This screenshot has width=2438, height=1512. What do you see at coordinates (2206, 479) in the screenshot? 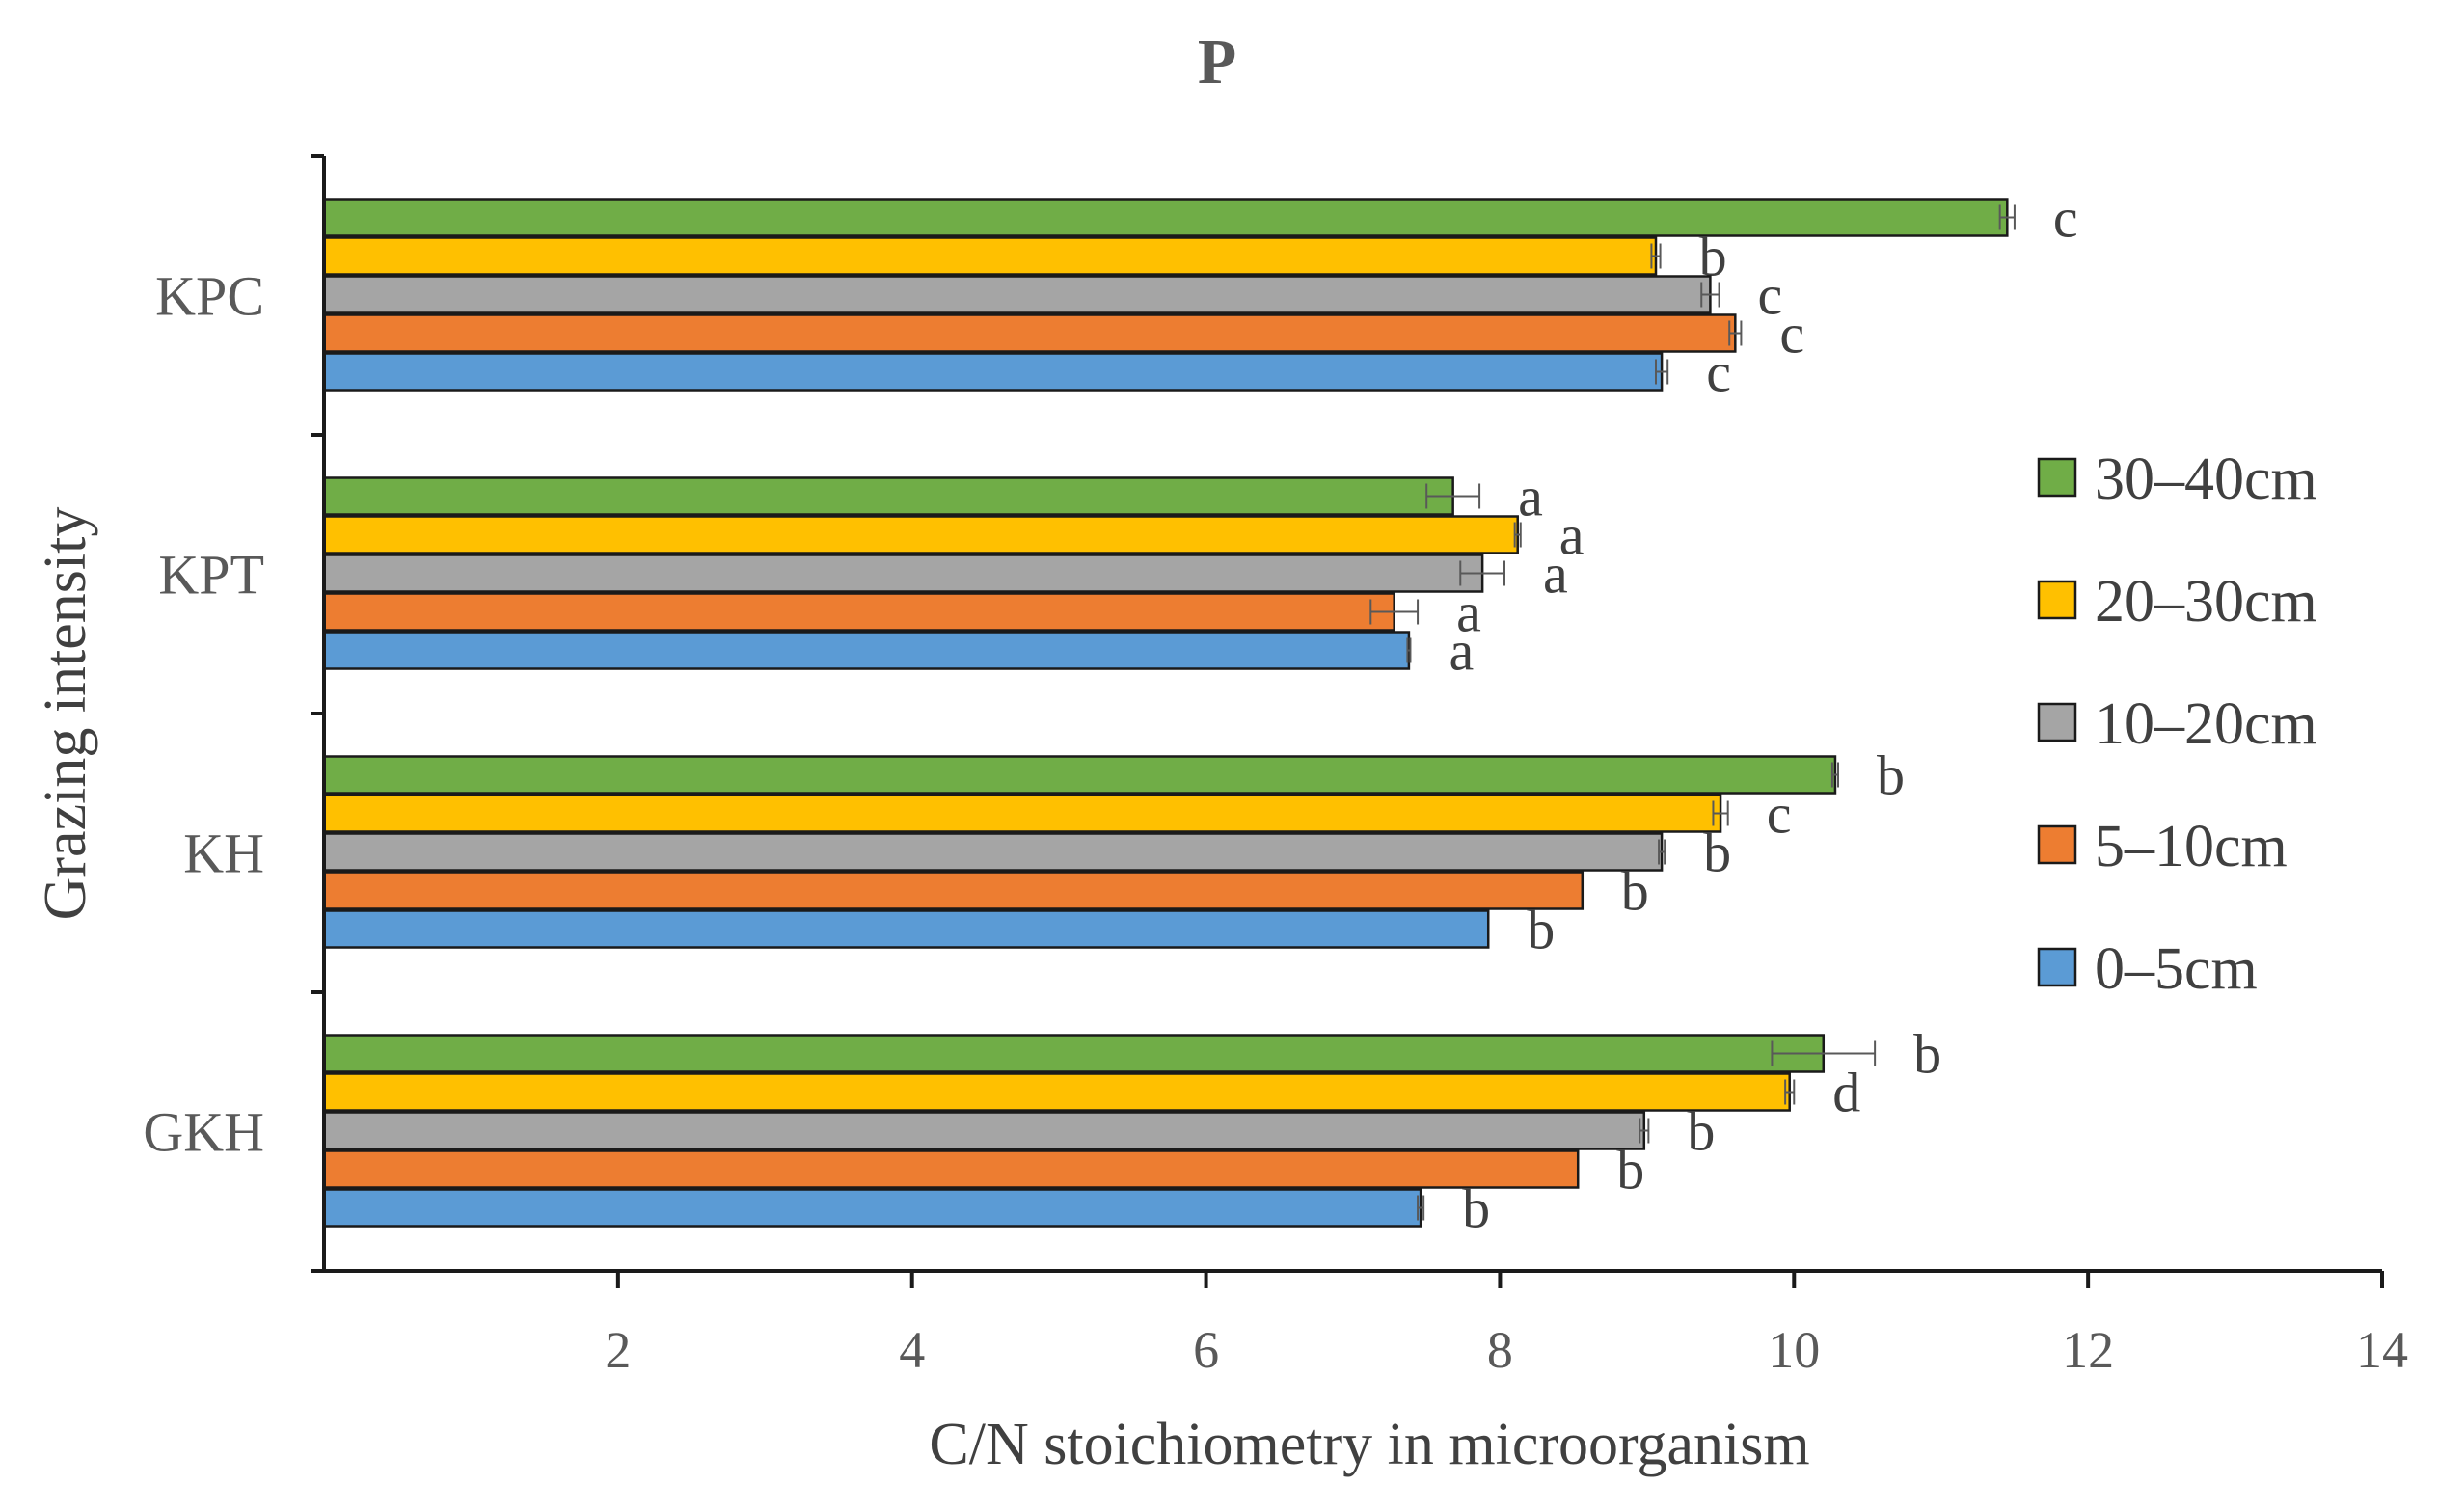
I see `legend-label-30–40cm: 30–40cm` at bounding box center [2206, 479].